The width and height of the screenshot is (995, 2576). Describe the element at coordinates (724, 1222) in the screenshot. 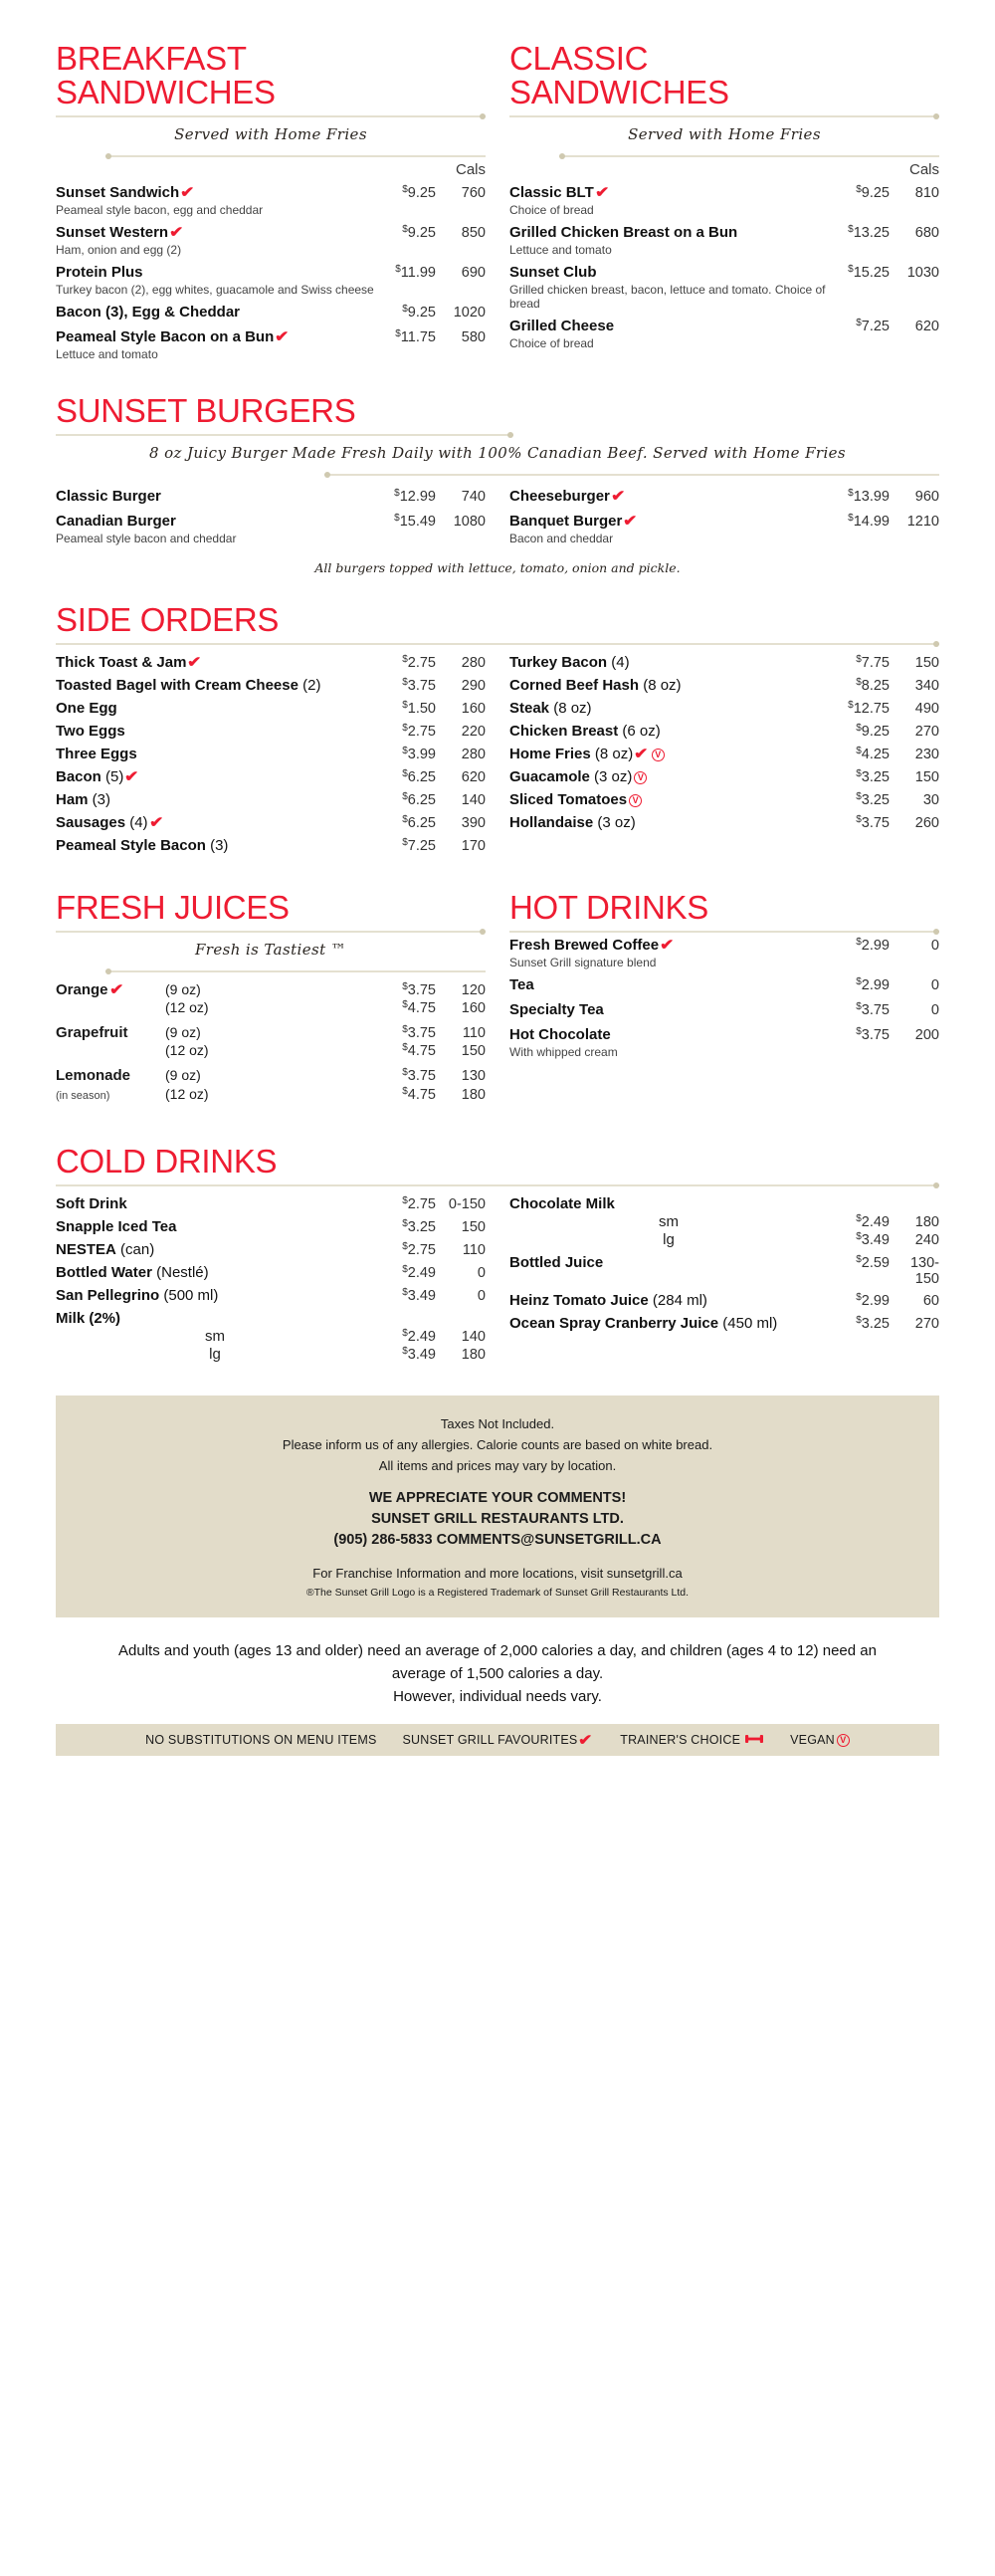

I see `item-size-row: sm $2.49 180` at that location.